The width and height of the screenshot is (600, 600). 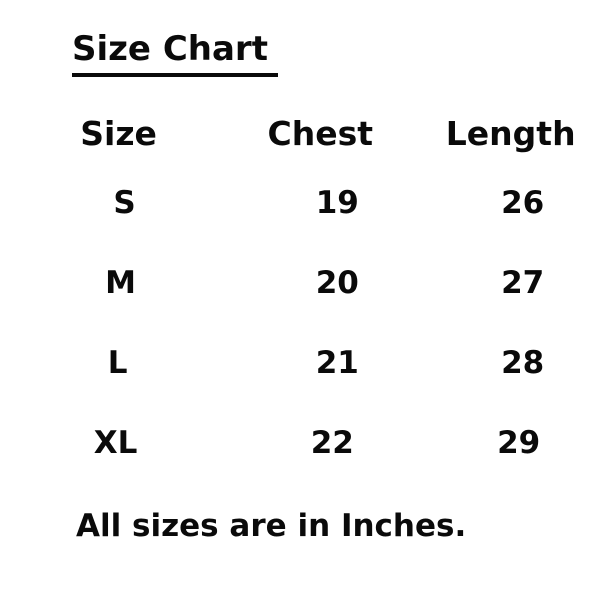 I want to click on title-block: Size Chart, so click(x=175, y=54).